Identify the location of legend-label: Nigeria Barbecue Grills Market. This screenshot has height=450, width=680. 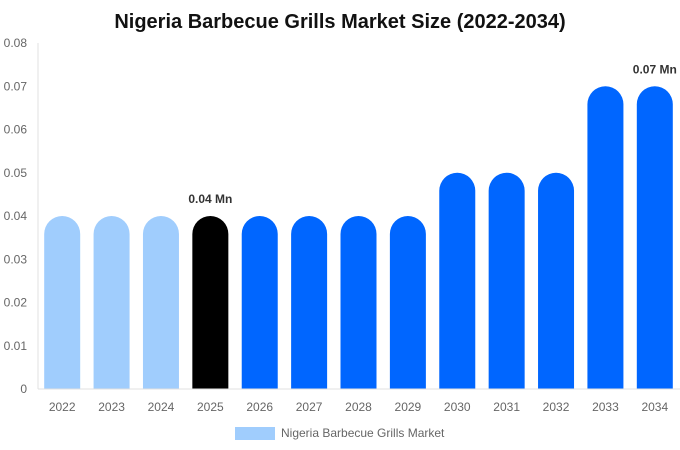
(363, 433).